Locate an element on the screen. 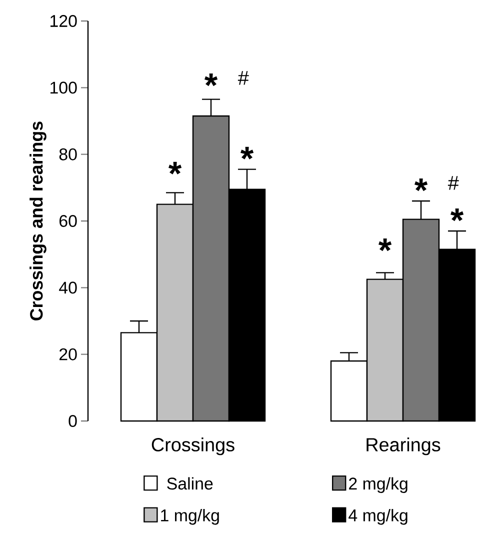 This screenshot has width=490, height=545. x-tick-label: Rearings is located at coordinates (403, 447).